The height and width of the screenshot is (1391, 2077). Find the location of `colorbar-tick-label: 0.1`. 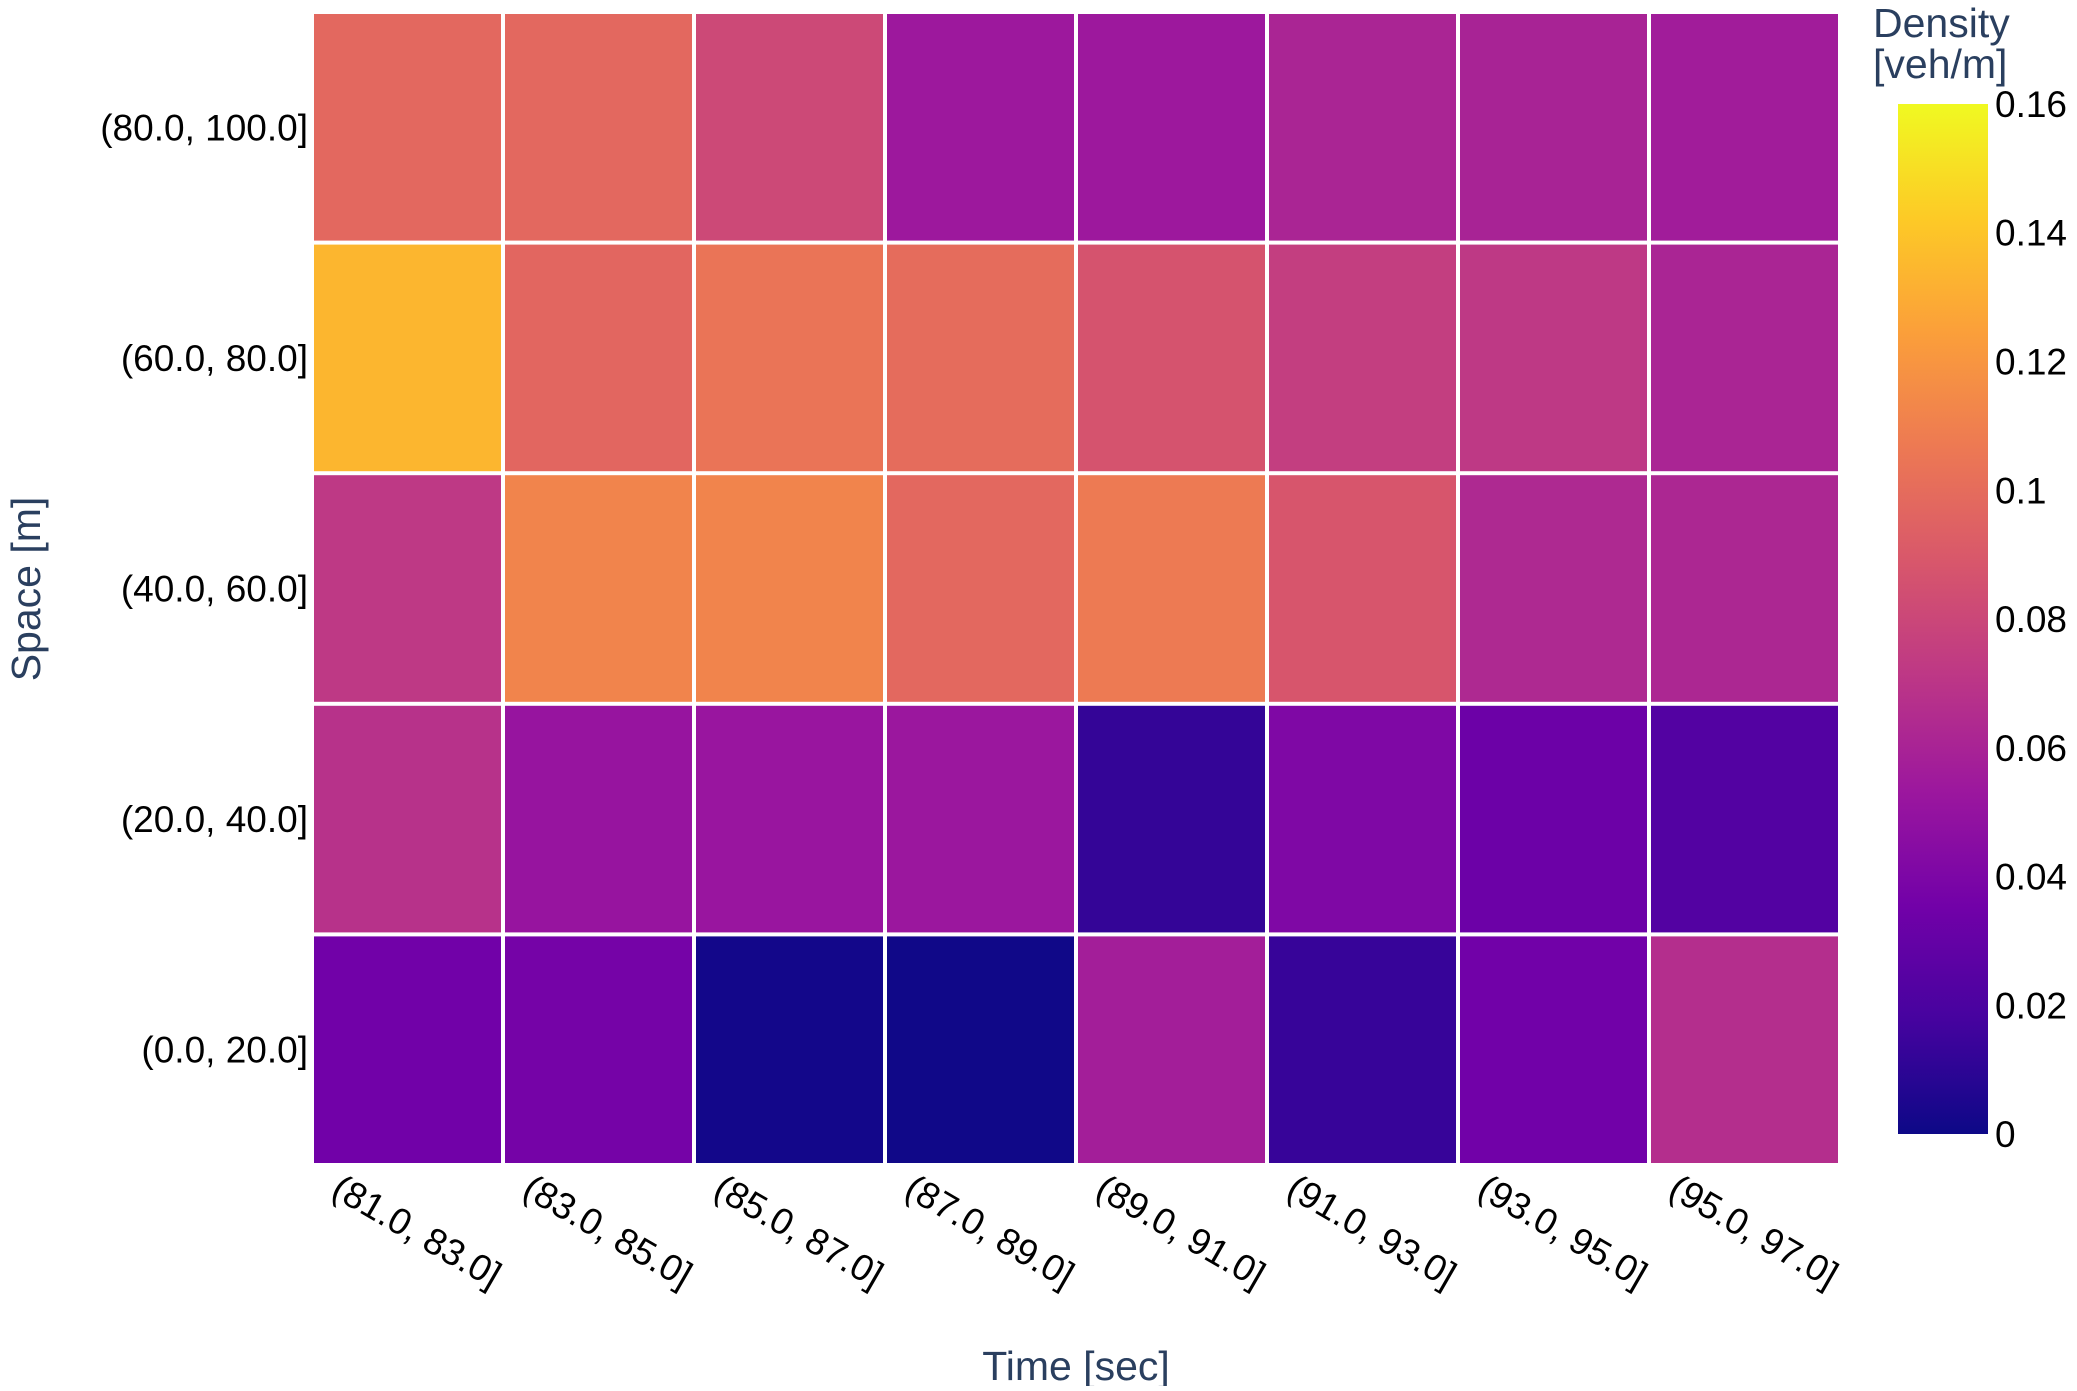

colorbar-tick-label: 0.1 is located at coordinates (2020, 490).